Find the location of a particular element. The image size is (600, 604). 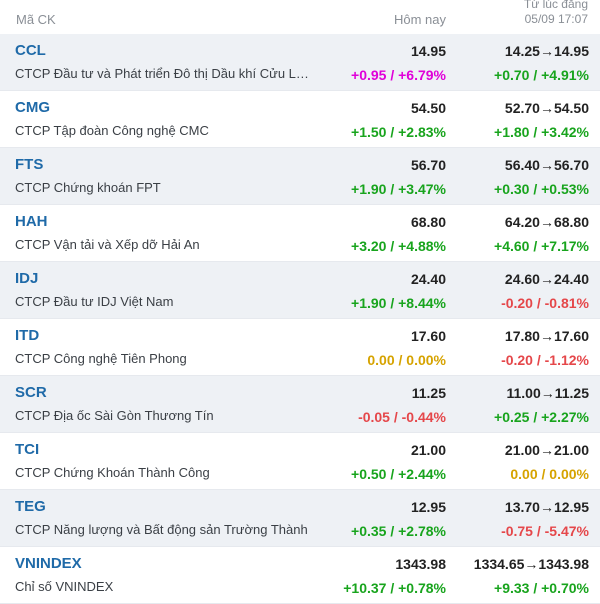

column-header-since-posted: Từ lúc đăng 05/09 17:07 is located at coordinates (556, 13).